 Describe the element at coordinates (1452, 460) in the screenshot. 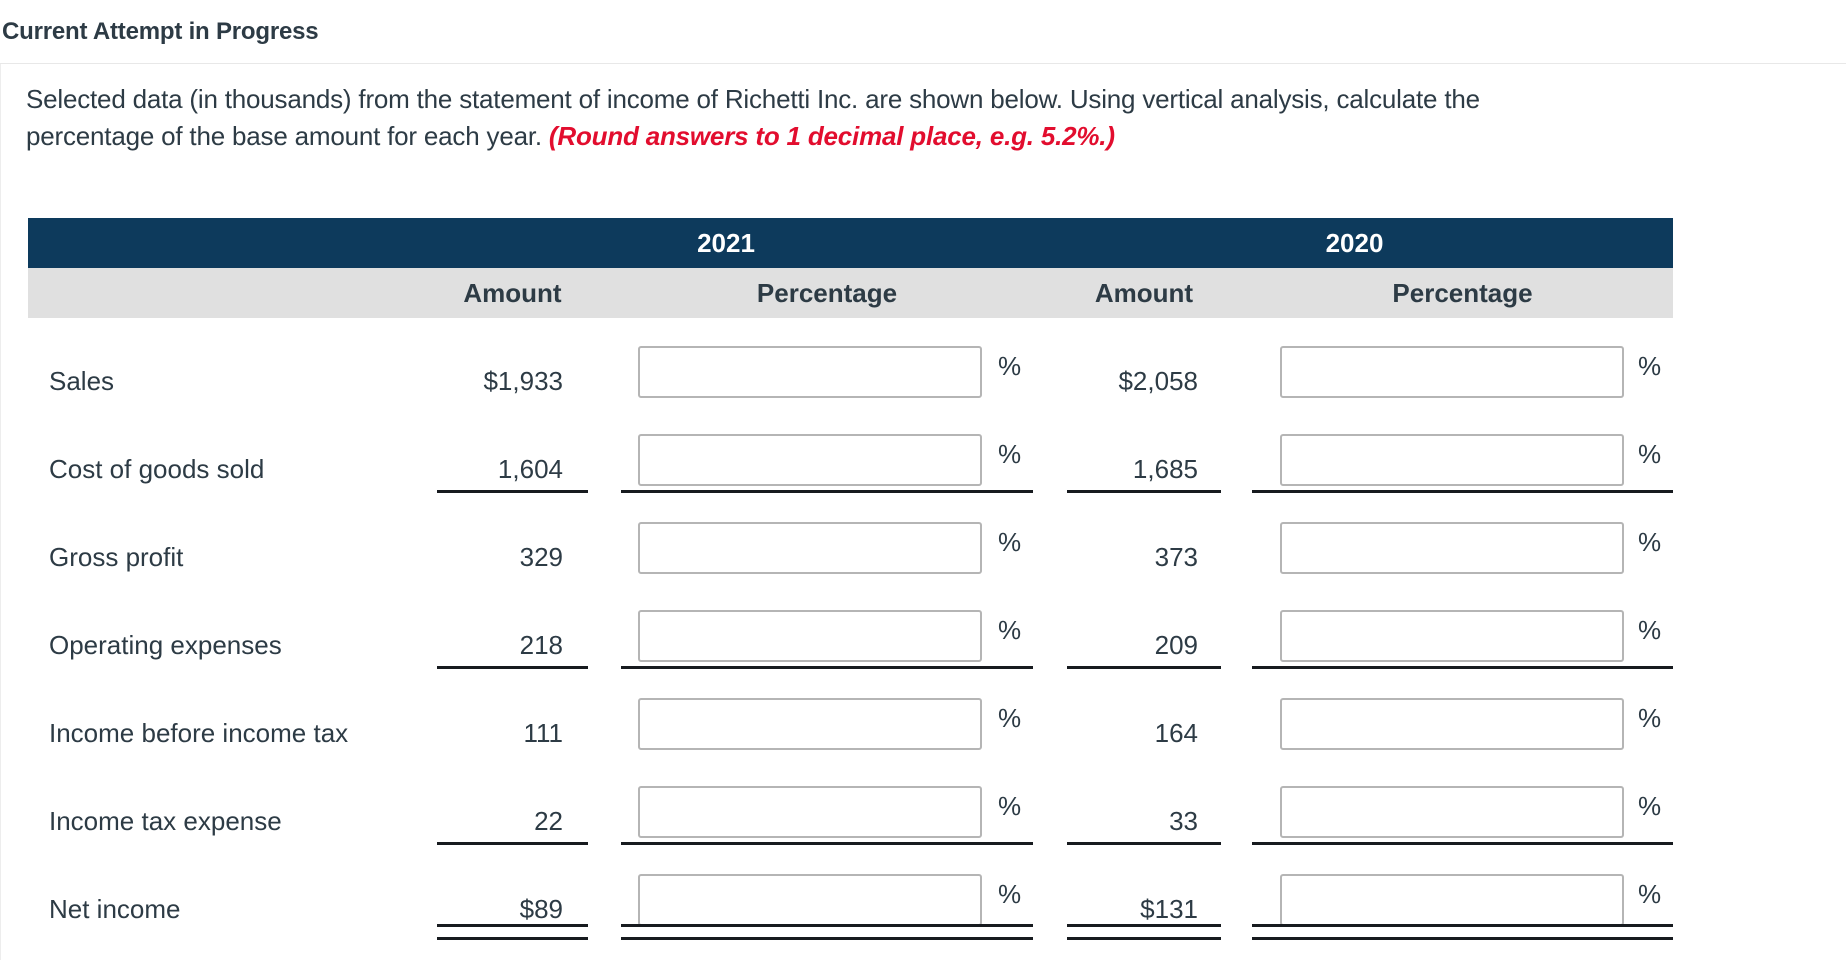

I see `percentage-input-2020-cost-of-goods-sold` at that location.